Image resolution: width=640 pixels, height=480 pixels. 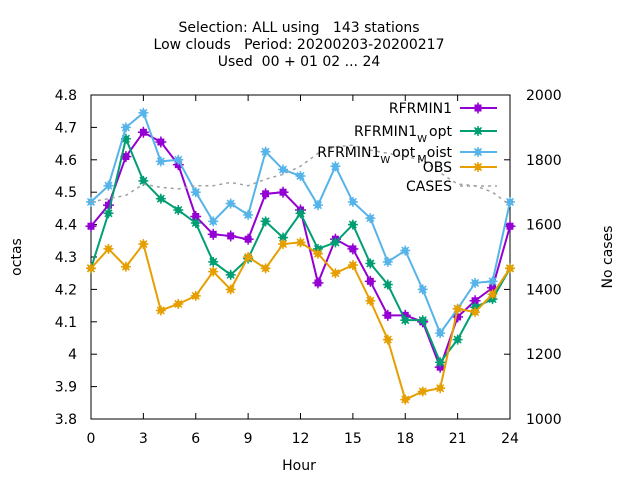 What do you see at coordinates (66, 420) in the screenshot?
I see `y-tick-label: 3.8` at bounding box center [66, 420].